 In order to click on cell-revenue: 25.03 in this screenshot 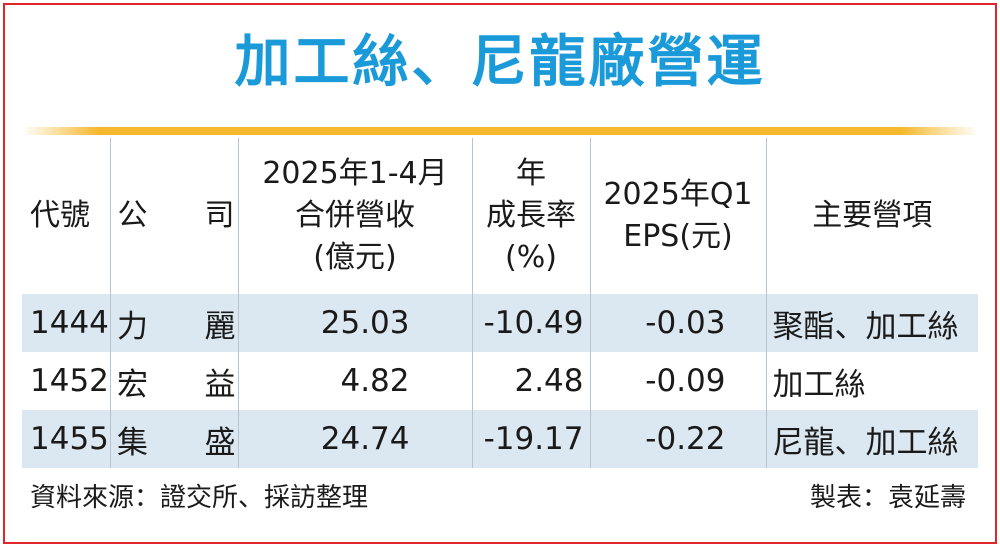, I will do `click(354, 323)`.